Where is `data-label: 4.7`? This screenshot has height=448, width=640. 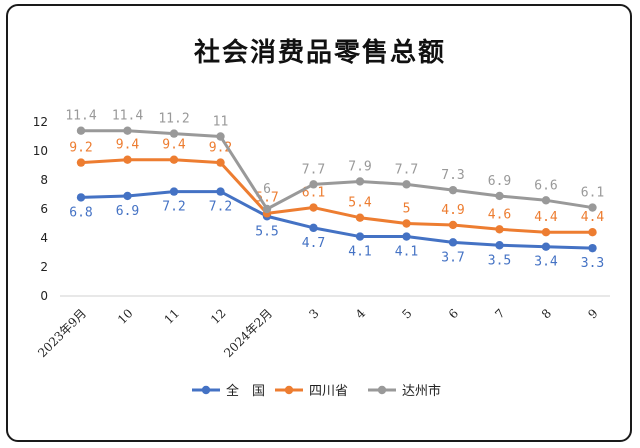
data-label: 4.7 is located at coordinates (313, 243).